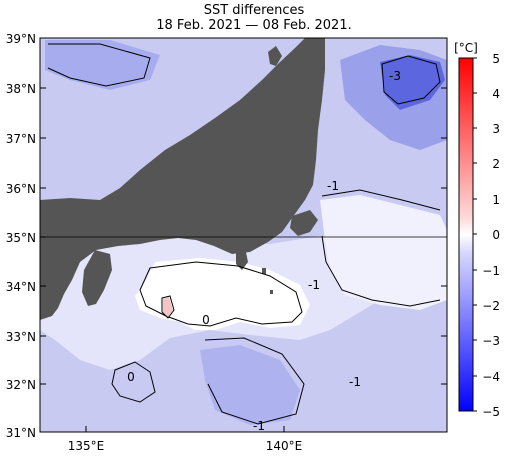 The width and height of the screenshot is (508, 456). What do you see at coordinates (466, 234) in the screenshot?
I see `colorbar-gradient` at bounding box center [466, 234].